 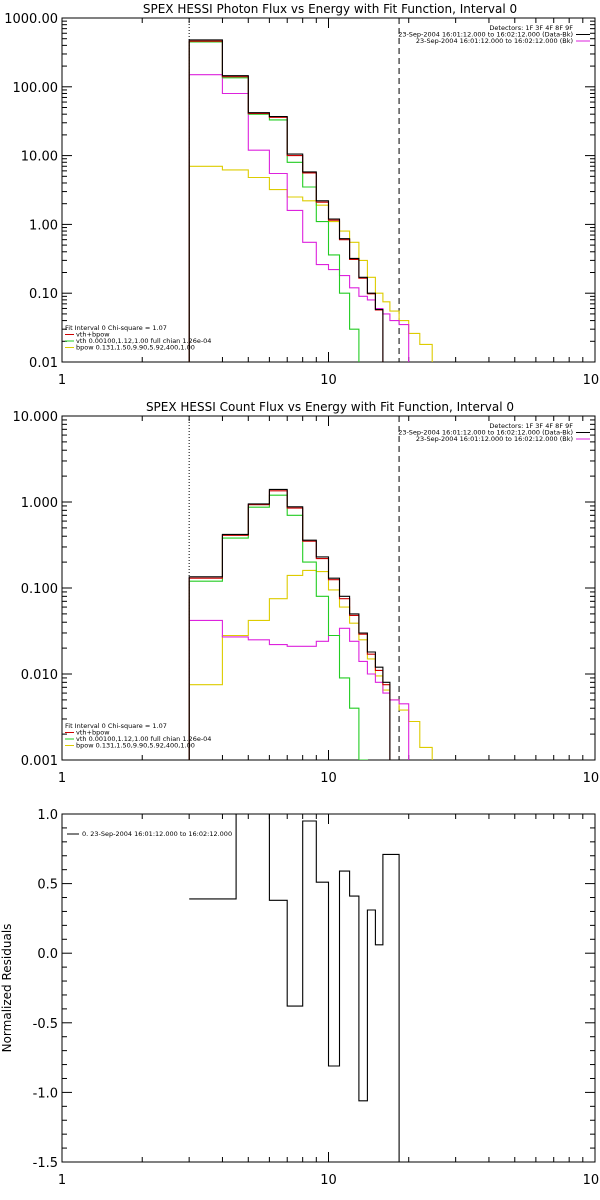 What do you see at coordinates (43, 294) in the screenshot?
I see `y-tick-label: 0.10` at bounding box center [43, 294].